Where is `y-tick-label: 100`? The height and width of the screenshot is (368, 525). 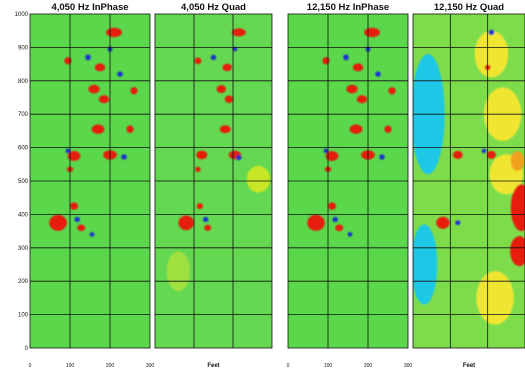
y-tick-label: 100 is located at coordinates (23, 316).